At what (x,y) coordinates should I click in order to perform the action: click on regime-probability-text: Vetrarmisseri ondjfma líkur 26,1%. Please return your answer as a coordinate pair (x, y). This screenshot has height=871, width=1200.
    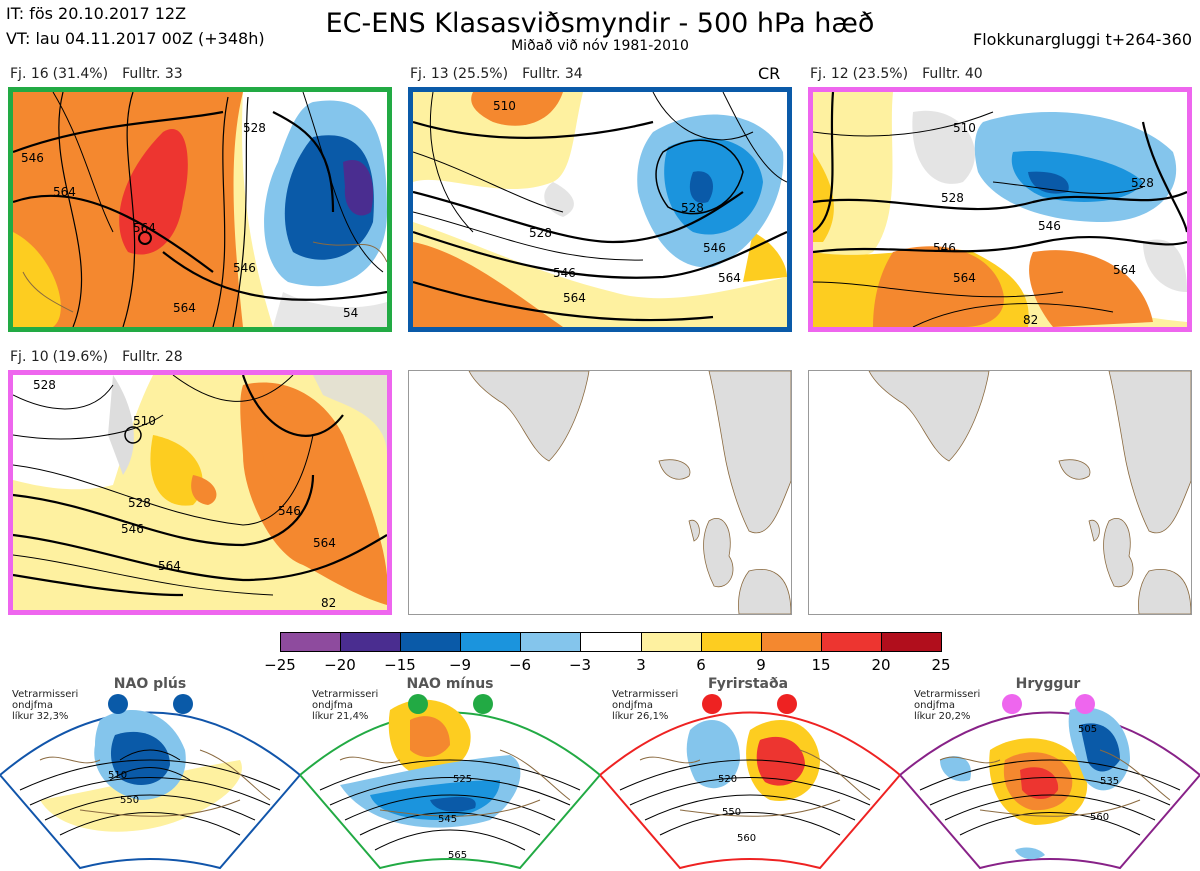
    Looking at the image, I should click on (645, 705).